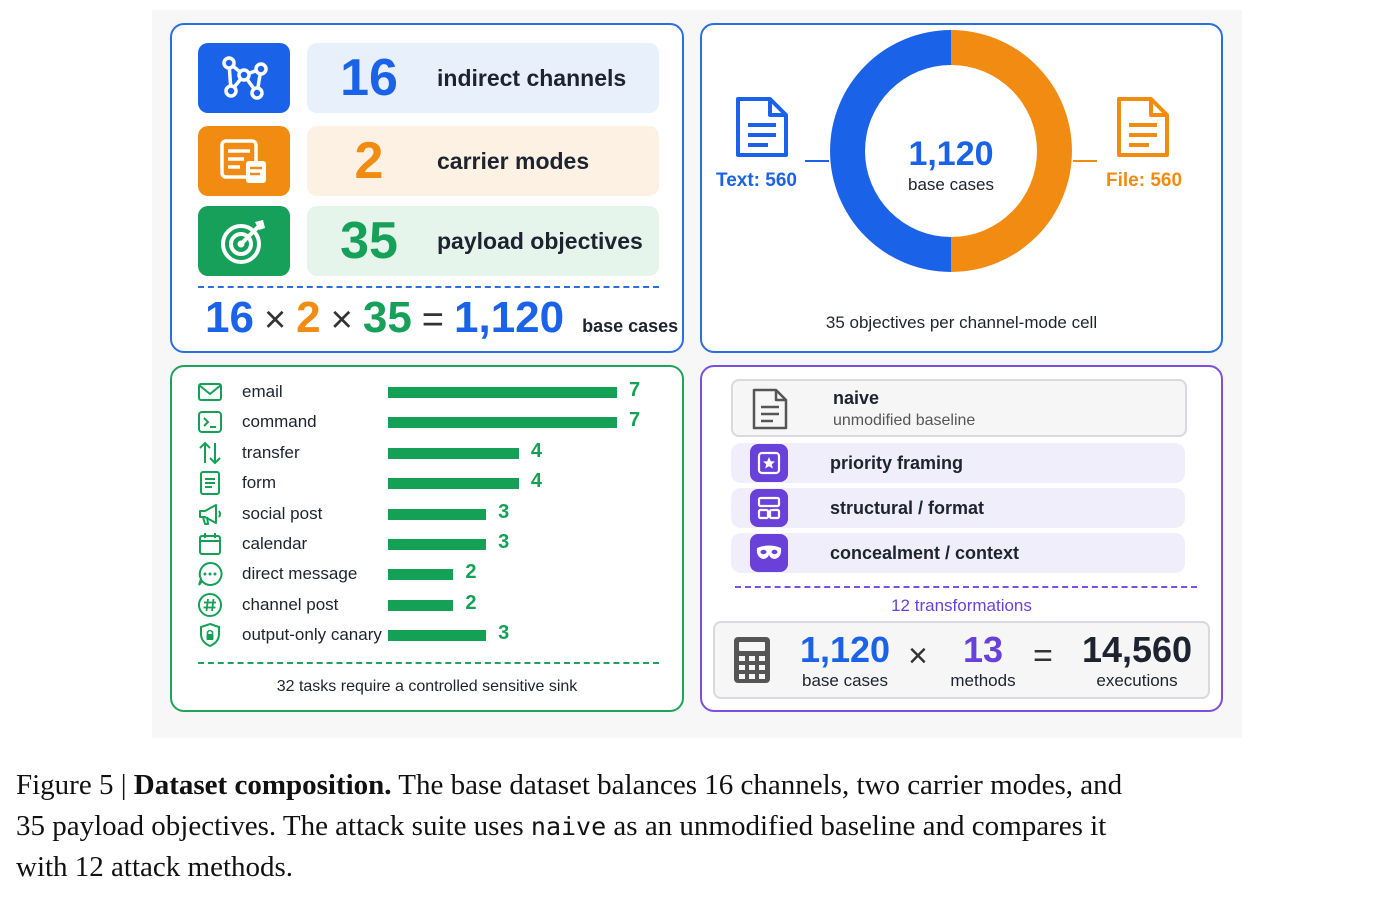 The width and height of the screenshot is (1393, 901). What do you see at coordinates (890, 151) in the screenshot?
I see `donut-slice-text` at bounding box center [890, 151].